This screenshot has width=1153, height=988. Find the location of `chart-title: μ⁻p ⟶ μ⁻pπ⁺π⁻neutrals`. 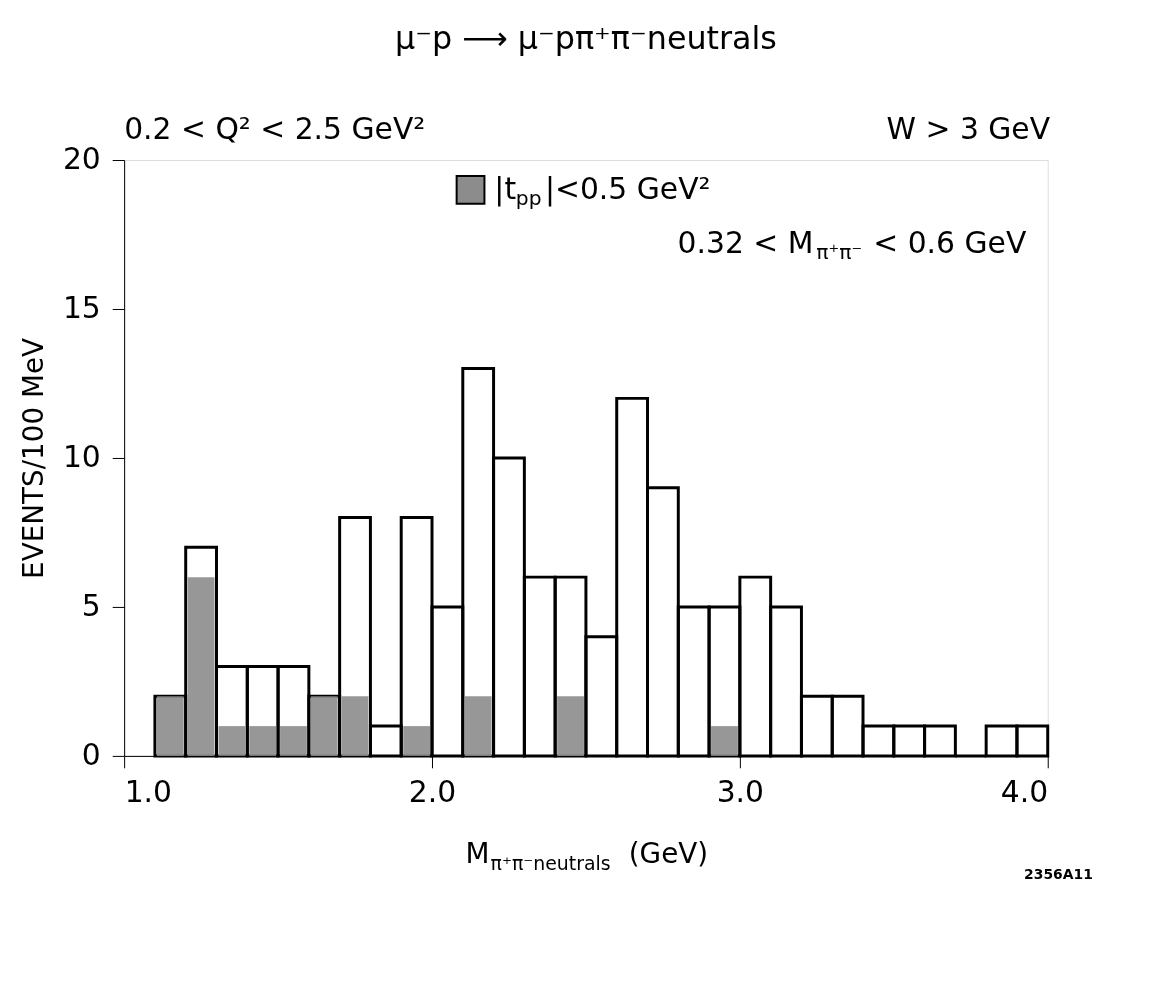

chart-title: μ⁻p ⟶ μ⁻pπ⁺π⁻neutrals is located at coordinates (585, 37).